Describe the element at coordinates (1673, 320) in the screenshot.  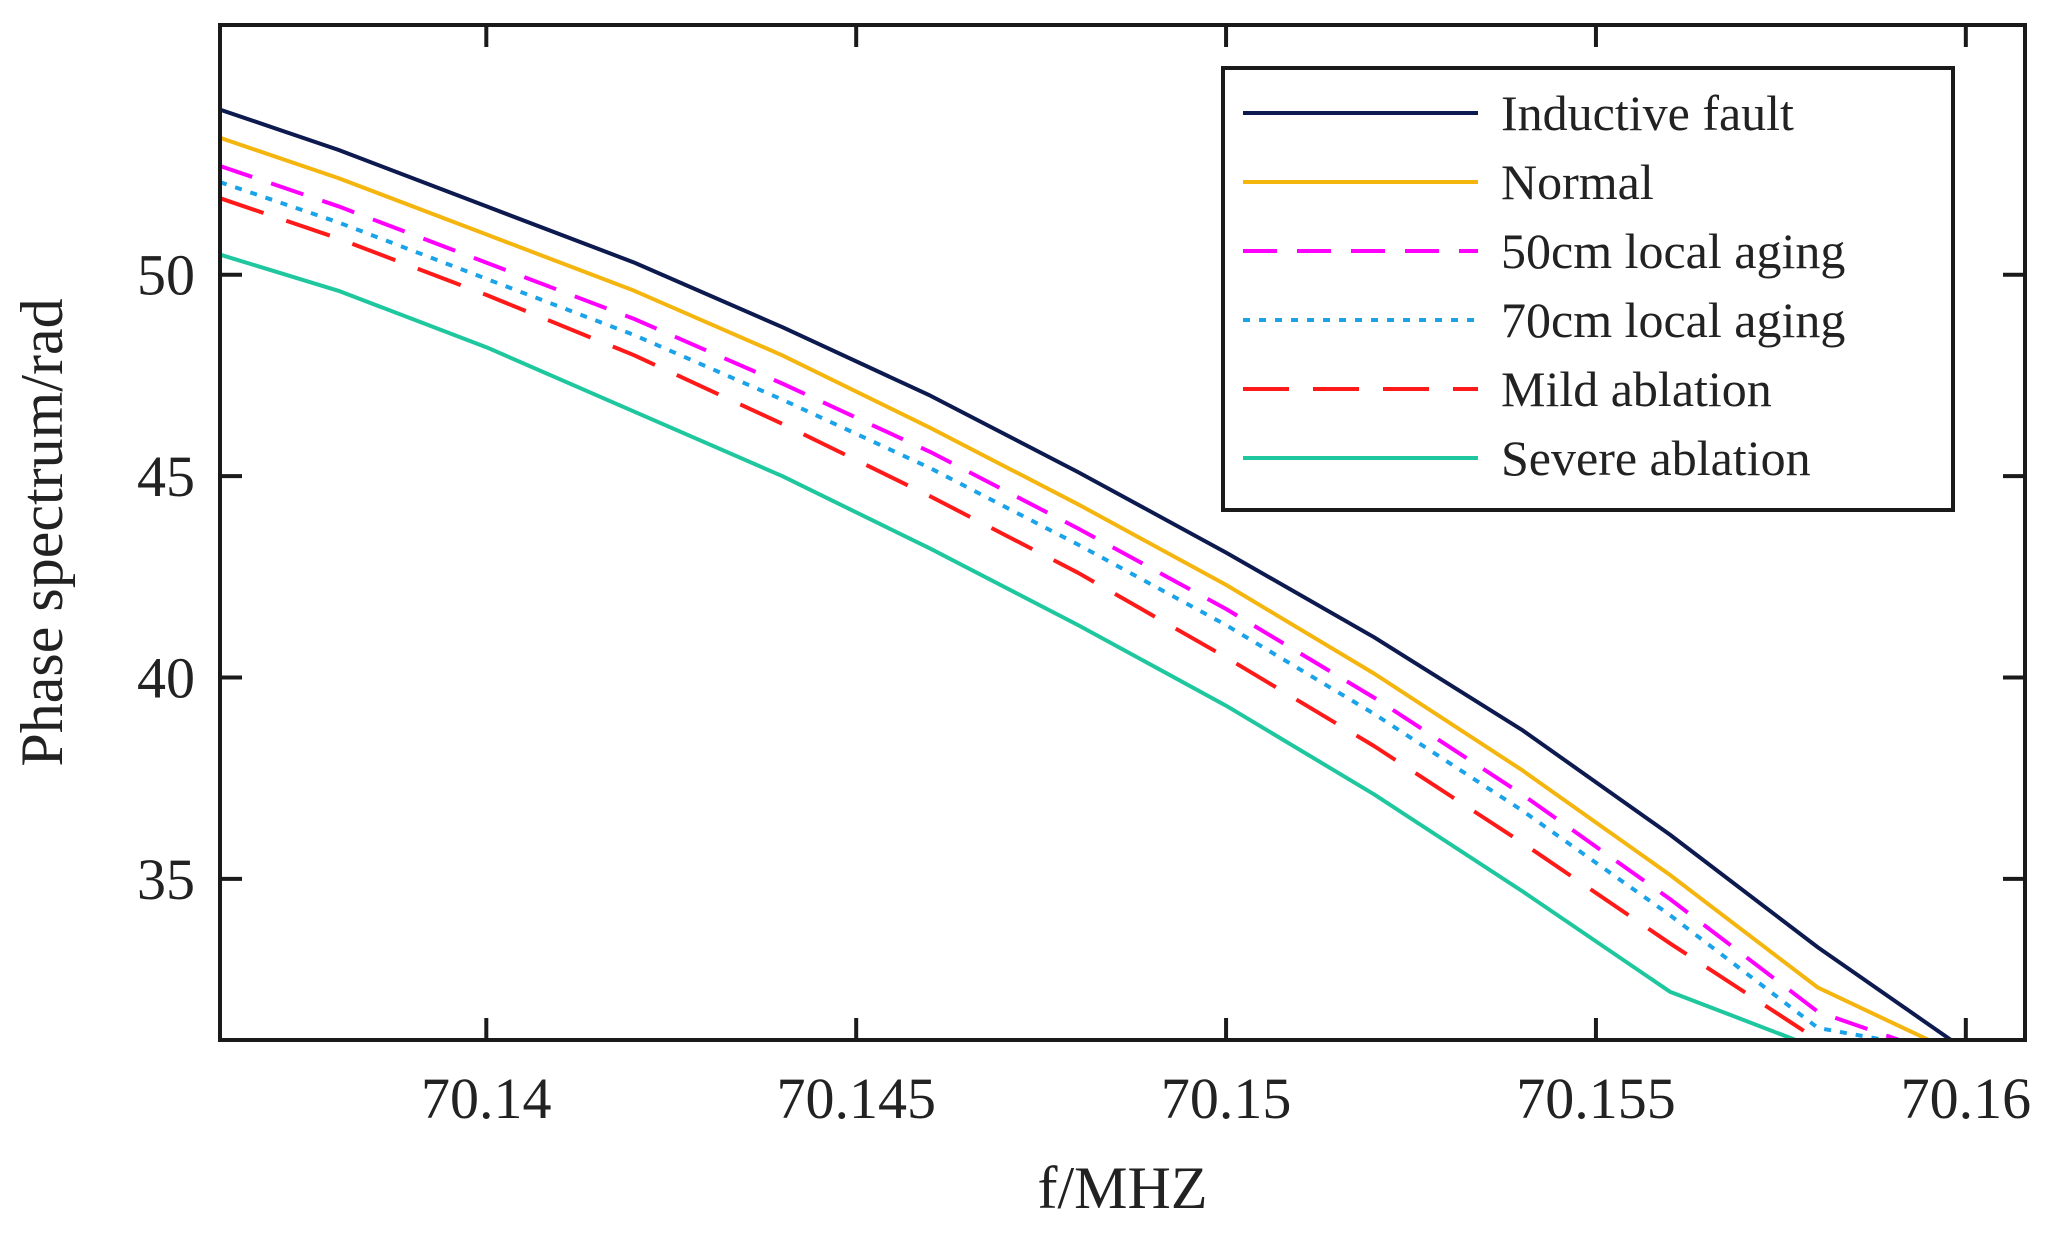
I see `legend-label-4: 70cm local aging` at that location.